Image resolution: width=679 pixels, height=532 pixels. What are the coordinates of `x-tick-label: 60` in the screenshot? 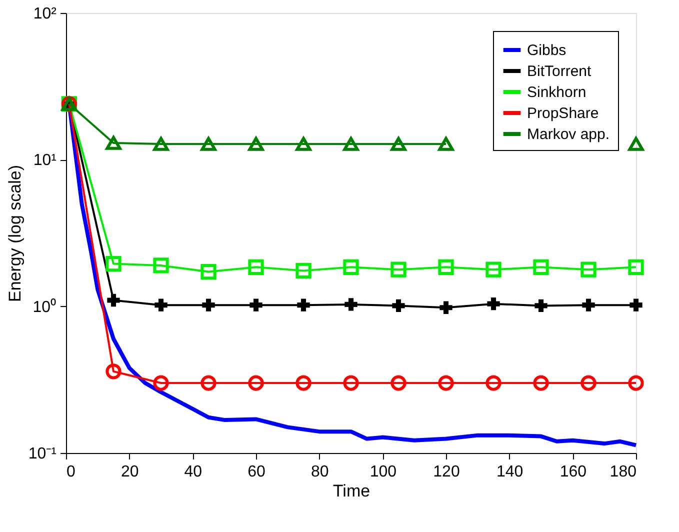 It's located at (257, 472).